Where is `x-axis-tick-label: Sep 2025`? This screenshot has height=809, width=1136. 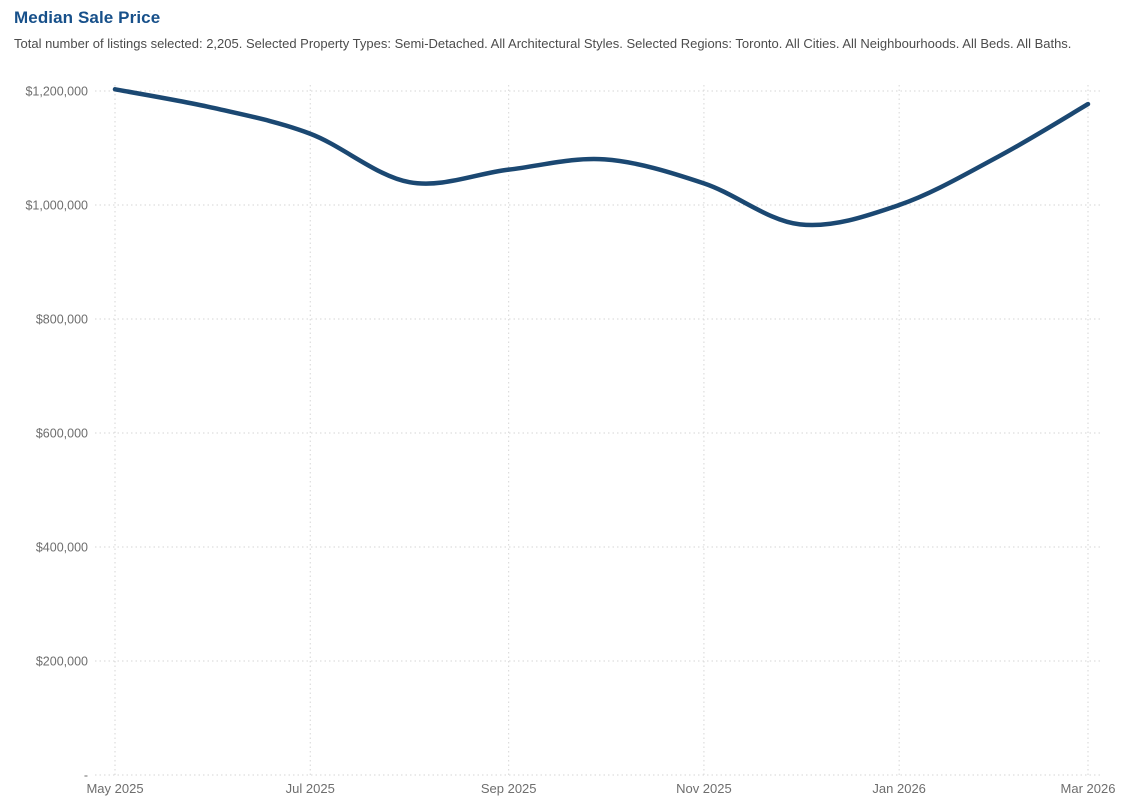
x-axis-tick-label: Sep 2025 is located at coordinates (509, 788).